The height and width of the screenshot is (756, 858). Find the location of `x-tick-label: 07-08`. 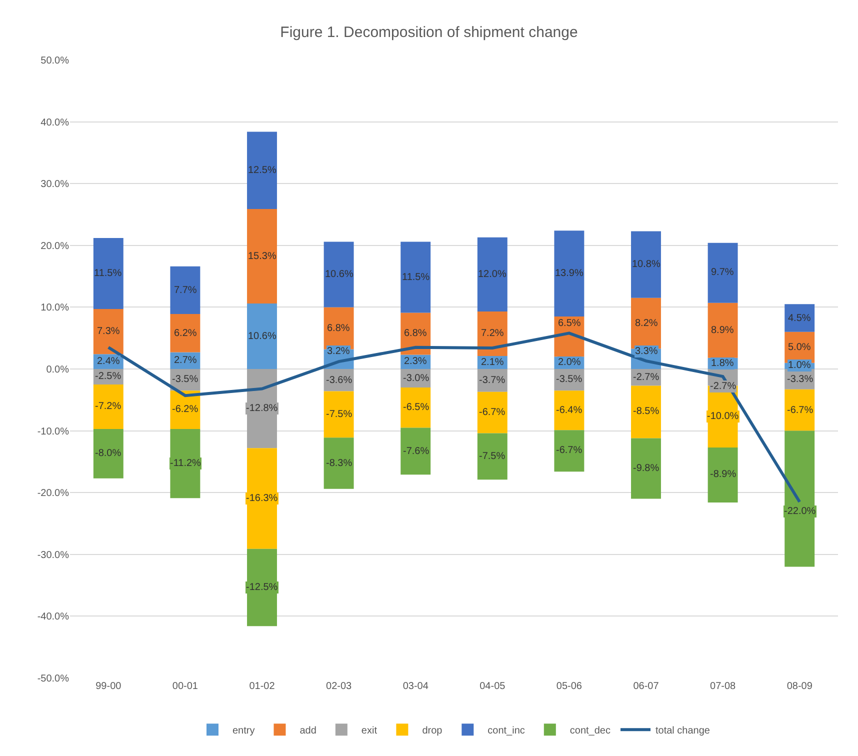

x-tick-label: 07-08 is located at coordinates (723, 686).